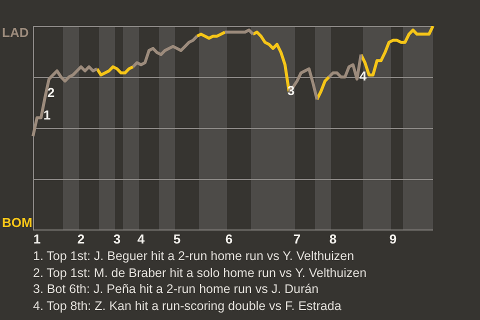  What do you see at coordinates (37, 238) in the screenshot?
I see `x-tick-label: 1` at bounding box center [37, 238].